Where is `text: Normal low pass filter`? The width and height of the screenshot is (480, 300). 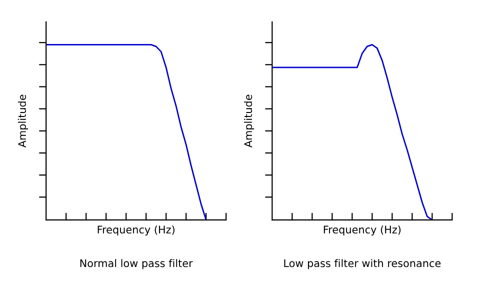
text: Normal low pass filter is located at coordinates (136, 264).